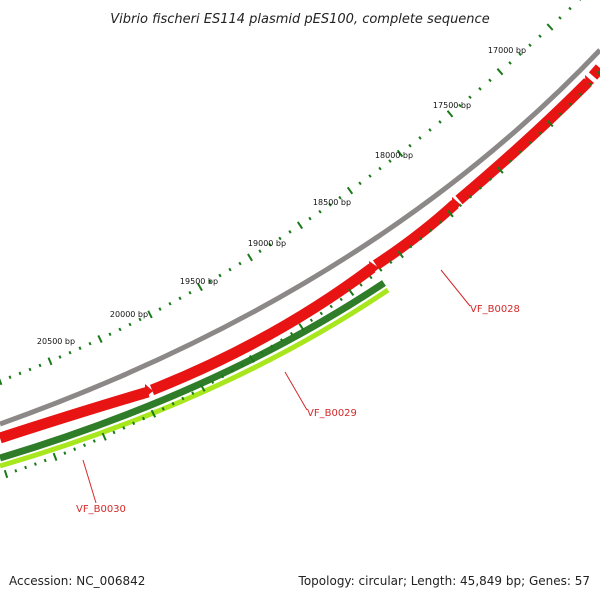  Describe the element at coordinates (507, 50) in the screenshot. I see `tick-label: 17000 bp` at that location.